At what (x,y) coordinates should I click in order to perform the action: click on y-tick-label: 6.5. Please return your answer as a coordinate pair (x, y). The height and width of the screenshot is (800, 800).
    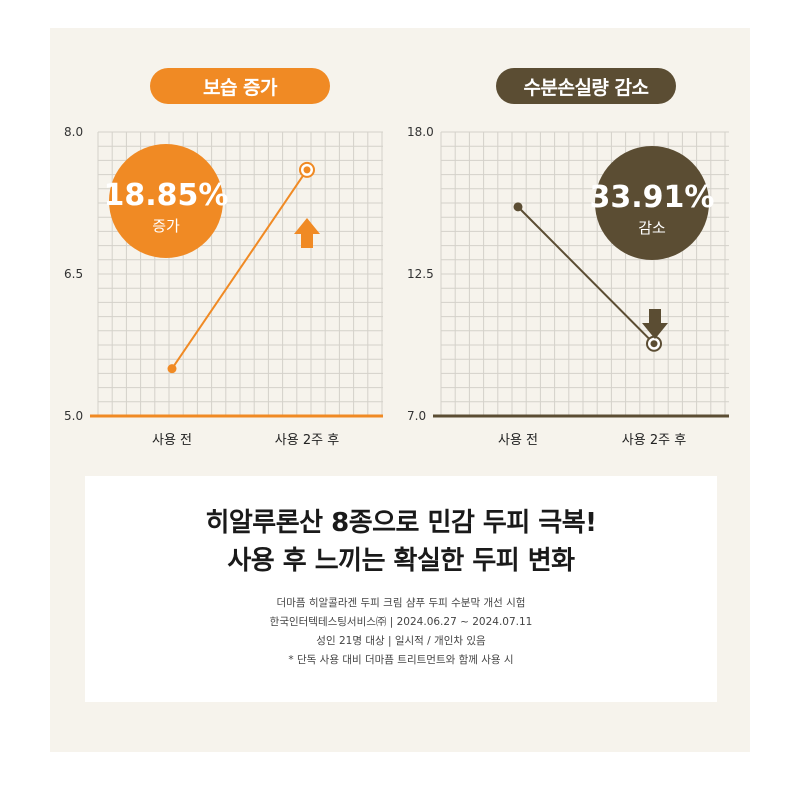
    Looking at the image, I should click on (73, 274).